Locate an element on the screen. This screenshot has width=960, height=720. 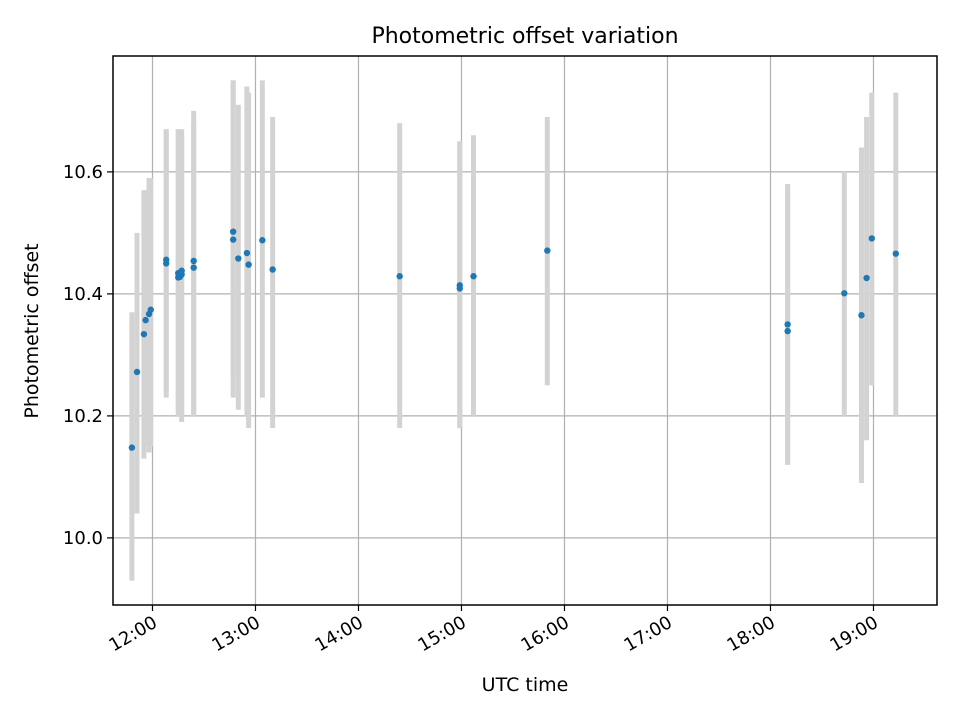
y-tick-label: 10.4 is located at coordinates (83, 294).